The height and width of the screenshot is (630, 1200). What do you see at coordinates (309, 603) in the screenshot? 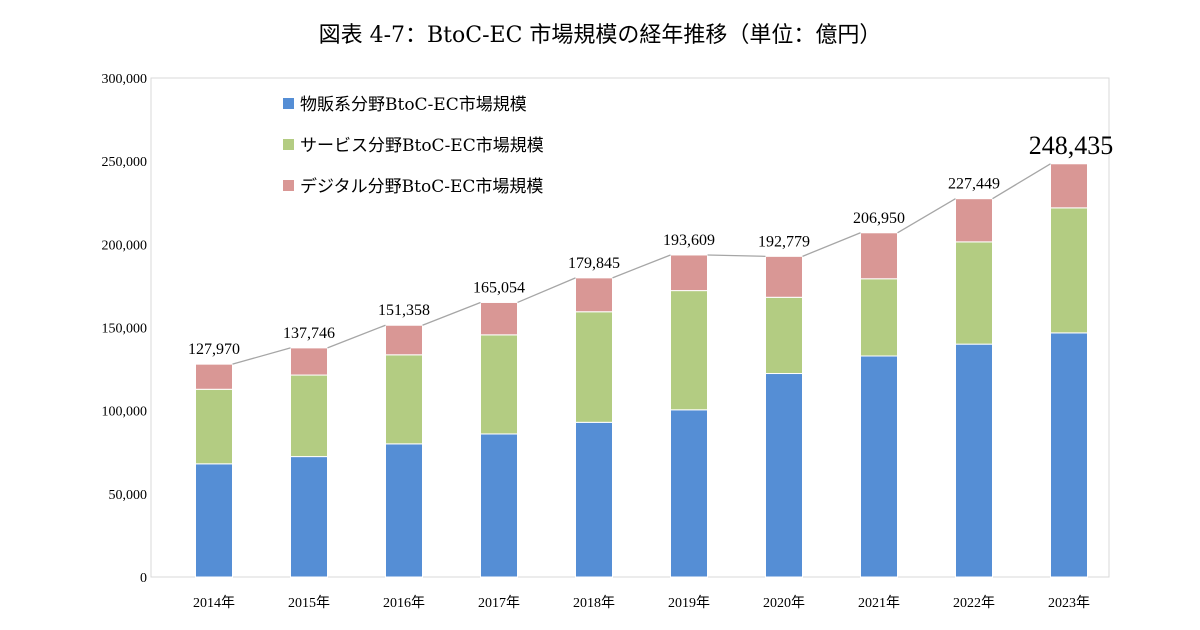
I see `x-tick-label: 2015年` at bounding box center [309, 603].